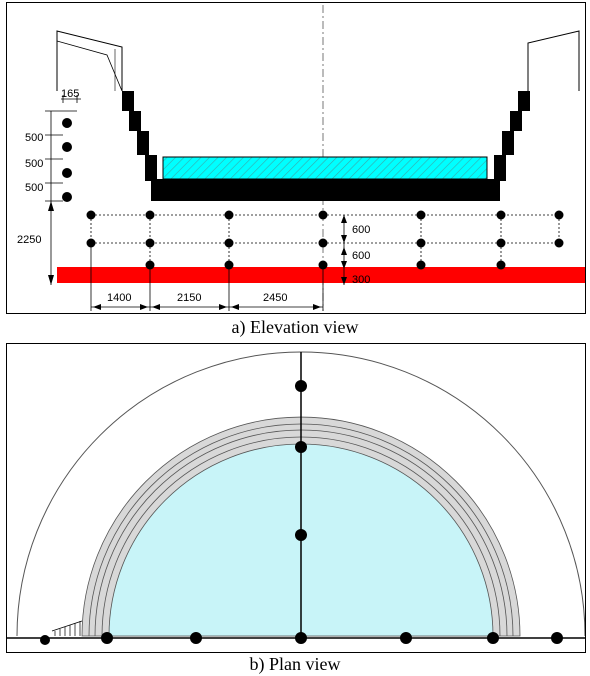 This screenshot has height=676, width=590. I want to click on left-wall, so click(89, 61).